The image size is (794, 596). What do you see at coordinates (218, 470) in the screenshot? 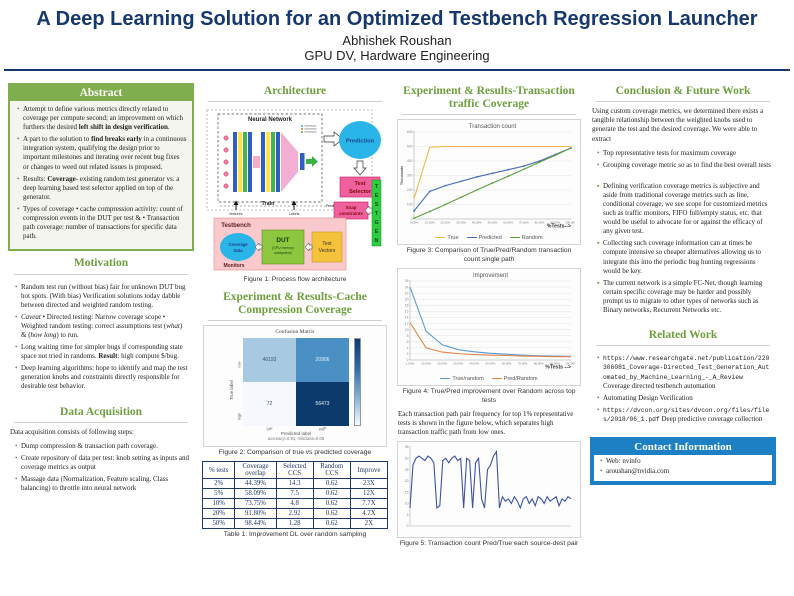
I see `table-header-cell: % tests` at bounding box center [218, 470].